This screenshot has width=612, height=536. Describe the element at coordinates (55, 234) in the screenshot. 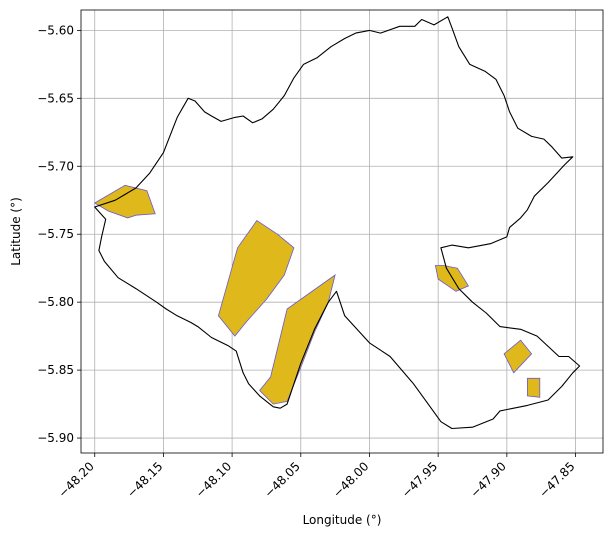

I see `y-tick-label: −5.75` at that location.